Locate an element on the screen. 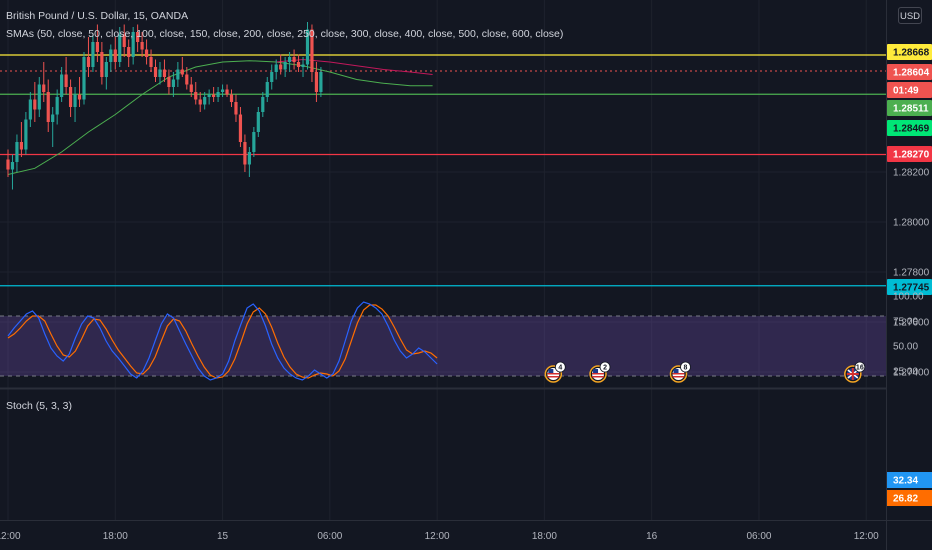  price-tag: 01:49 is located at coordinates (909, 90).